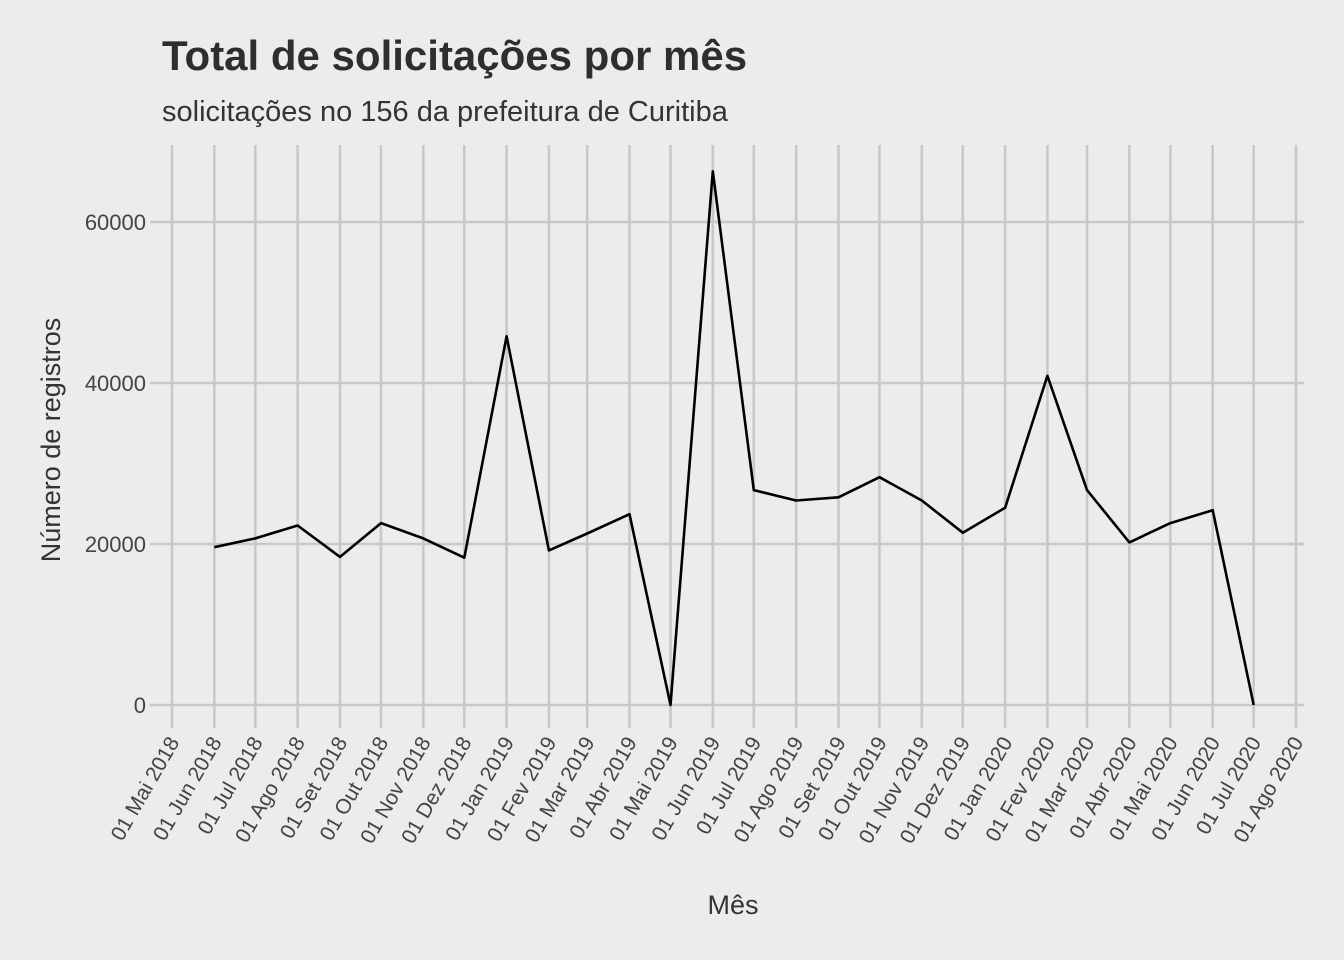 Image resolution: width=1344 pixels, height=960 pixels. Describe the element at coordinates (51, 440) in the screenshot. I see `y-axis-label: Número de registros` at that location.